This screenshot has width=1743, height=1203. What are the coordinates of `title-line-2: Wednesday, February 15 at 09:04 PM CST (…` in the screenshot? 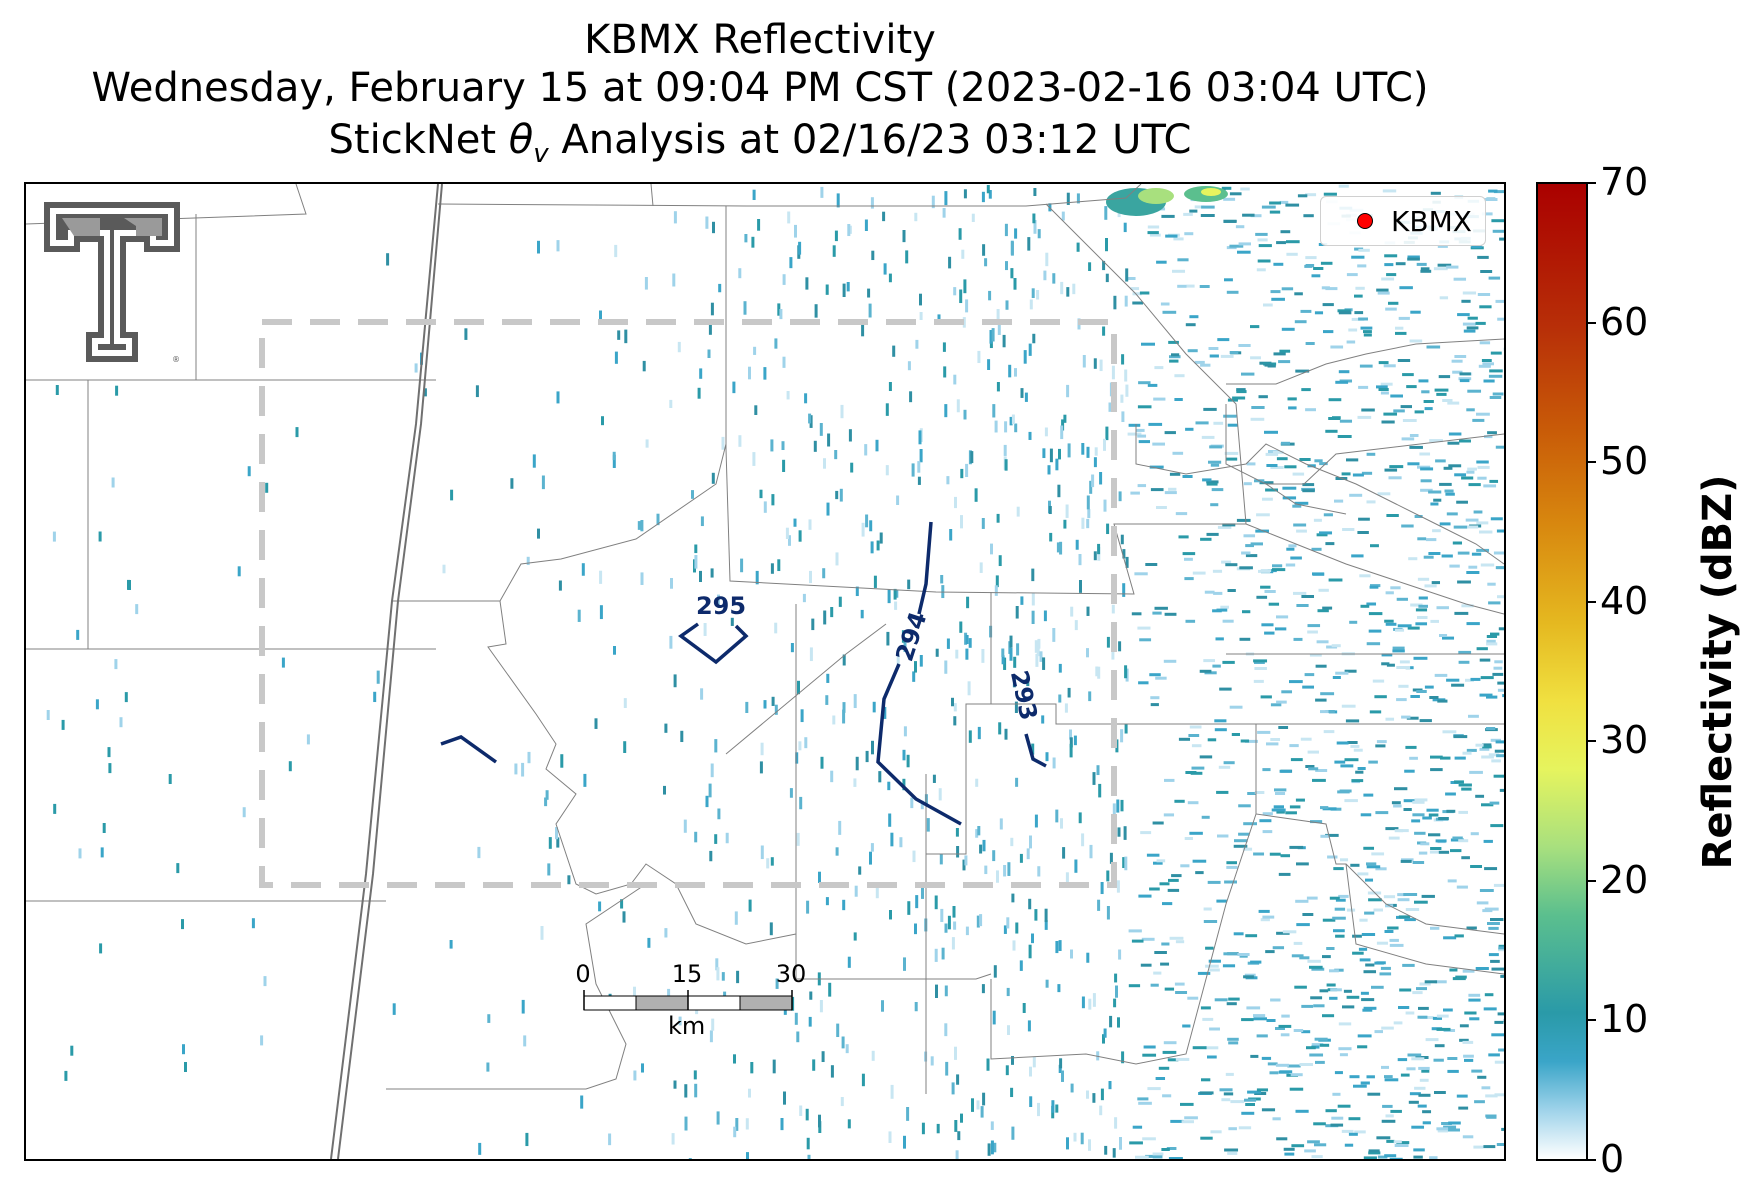 It's located at (760, 88).